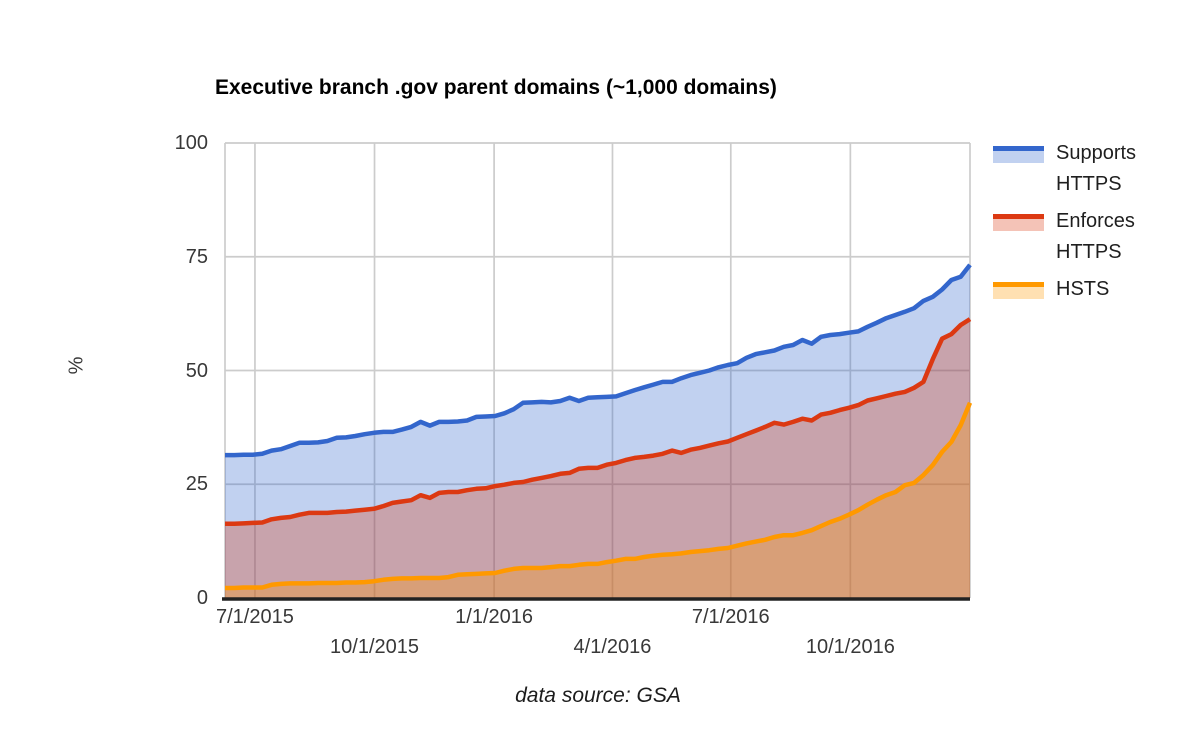  What do you see at coordinates (196, 484) in the screenshot?
I see `y-tick-label: 25` at bounding box center [196, 484].